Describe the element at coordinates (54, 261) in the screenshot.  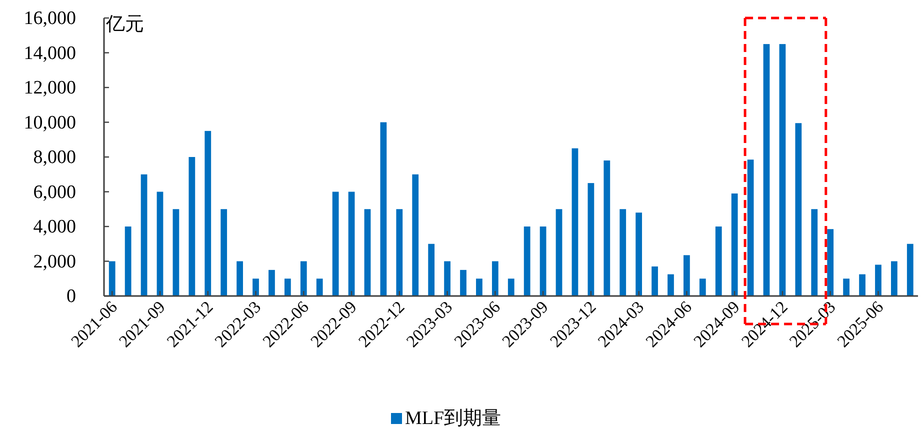
I see `y-tick-label: 2,000` at that location.